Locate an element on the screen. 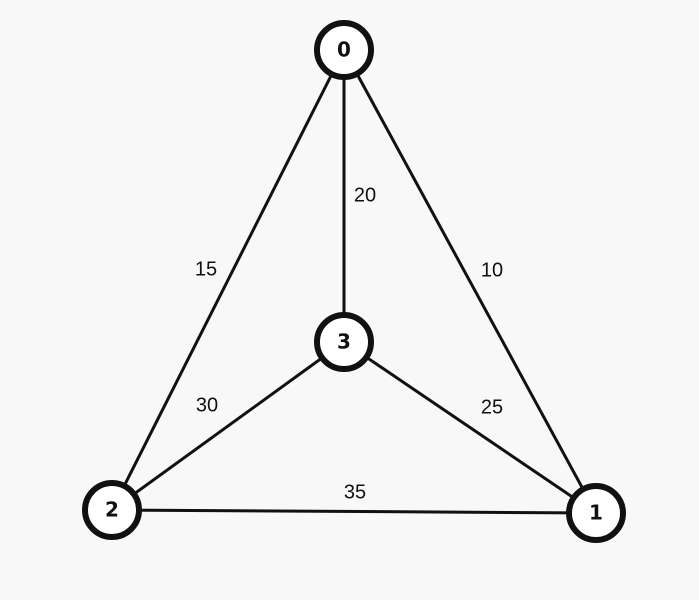 This screenshot has height=600, width=699. node-0: 0 is located at coordinates (344, 50).